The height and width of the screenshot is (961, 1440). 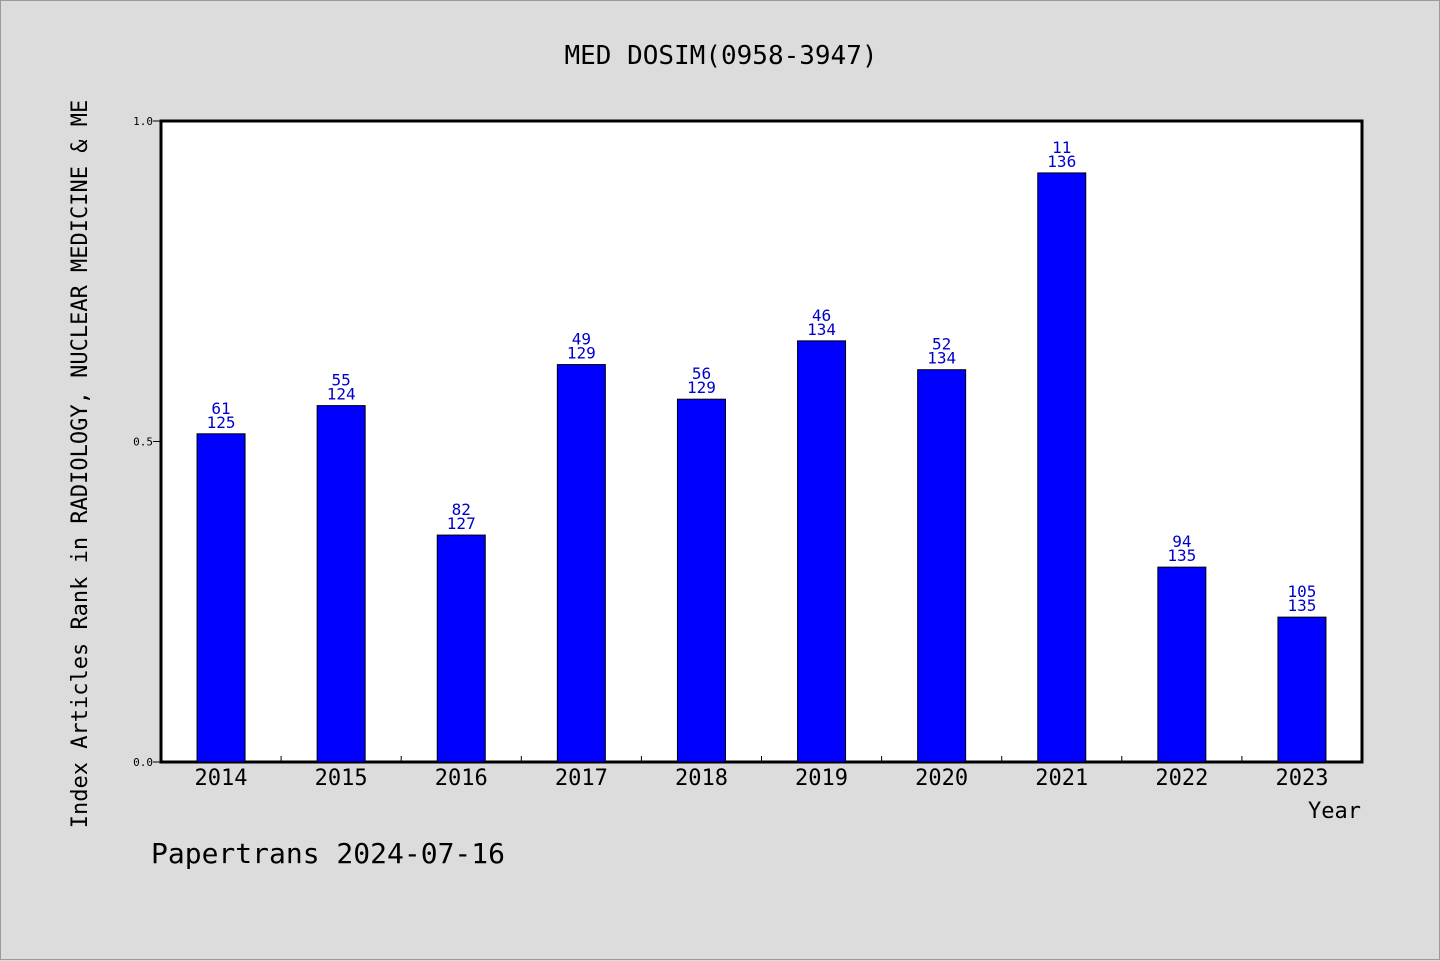 What do you see at coordinates (1181, 541) in the screenshot?
I see `bar-rank-label: 94` at bounding box center [1181, 541].